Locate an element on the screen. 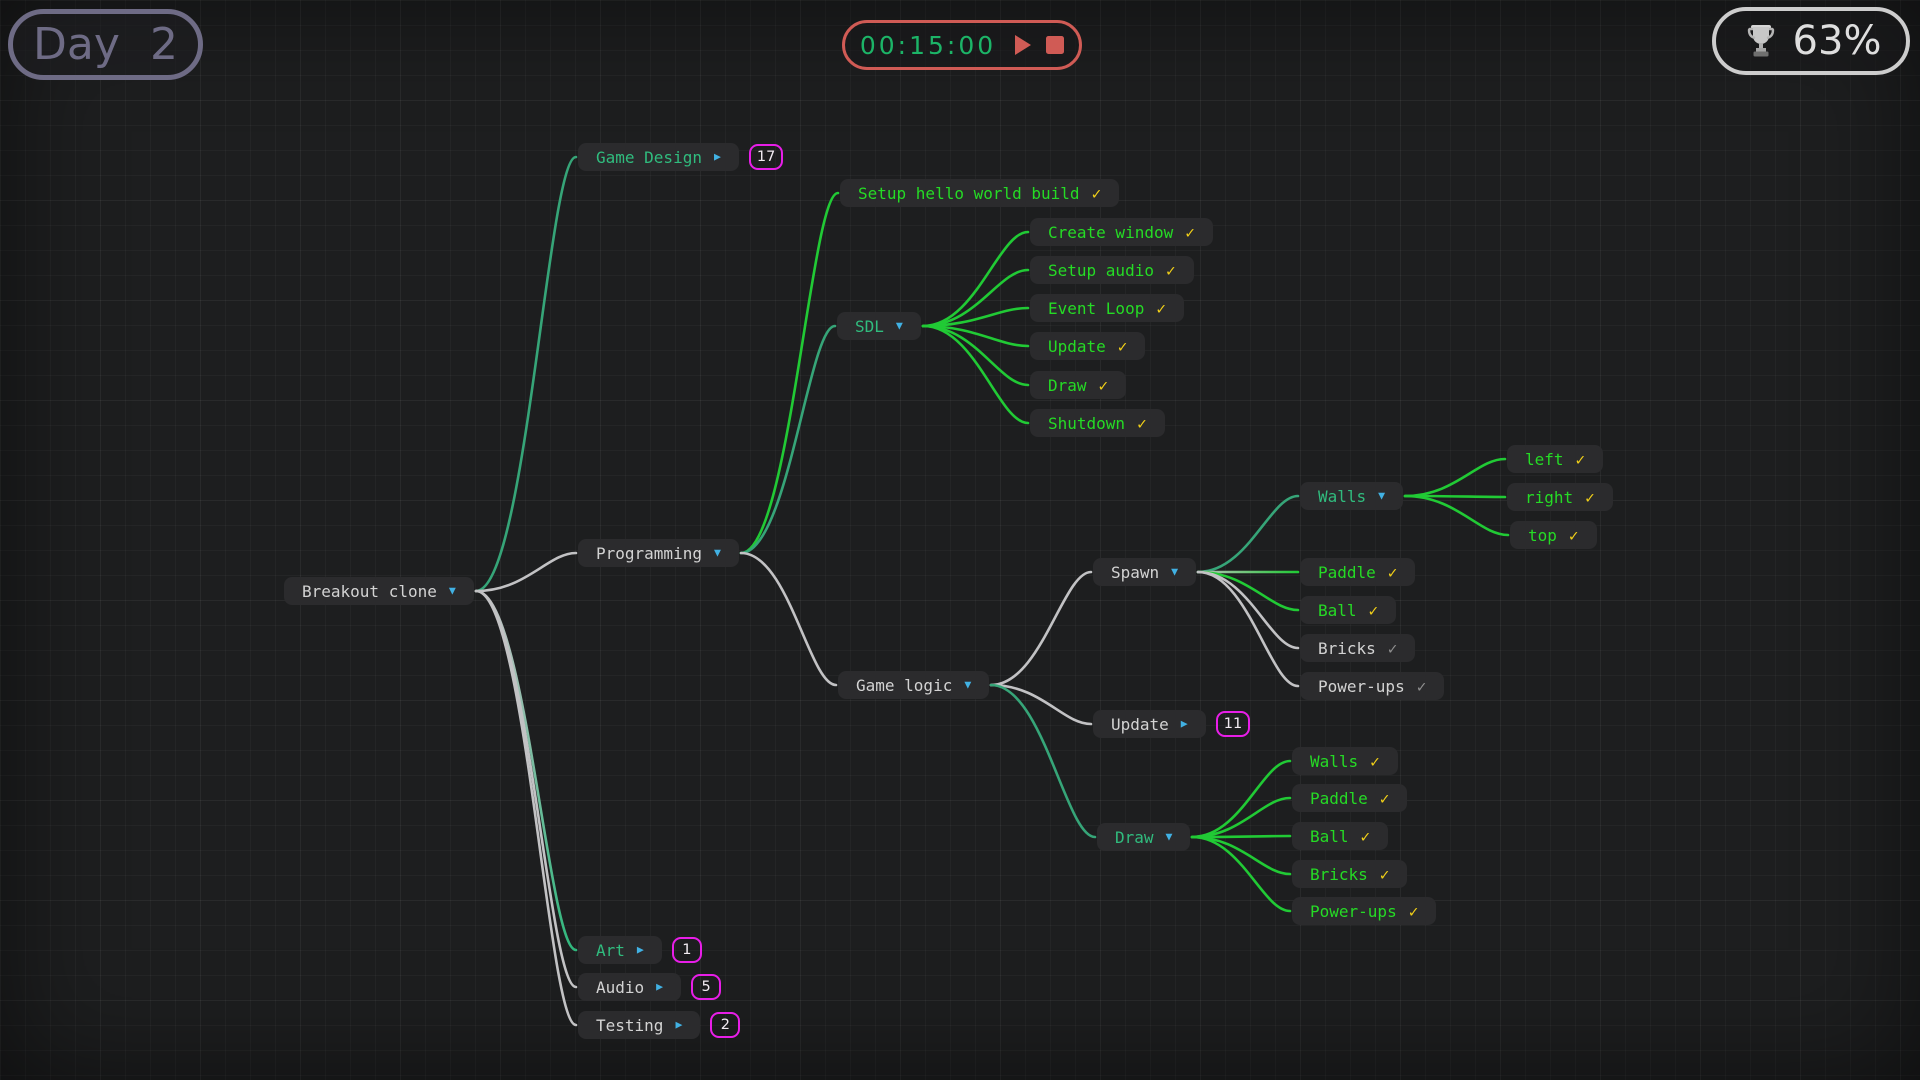 This screenshot has width=1920, height=1080. tree-node-sdl: SDL ▼ is located at coordinates (879, 326).